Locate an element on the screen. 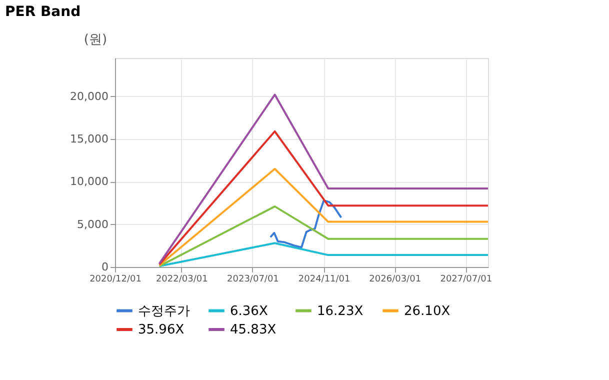  y-axis-title: (원) is located at coordinates (96, 40).